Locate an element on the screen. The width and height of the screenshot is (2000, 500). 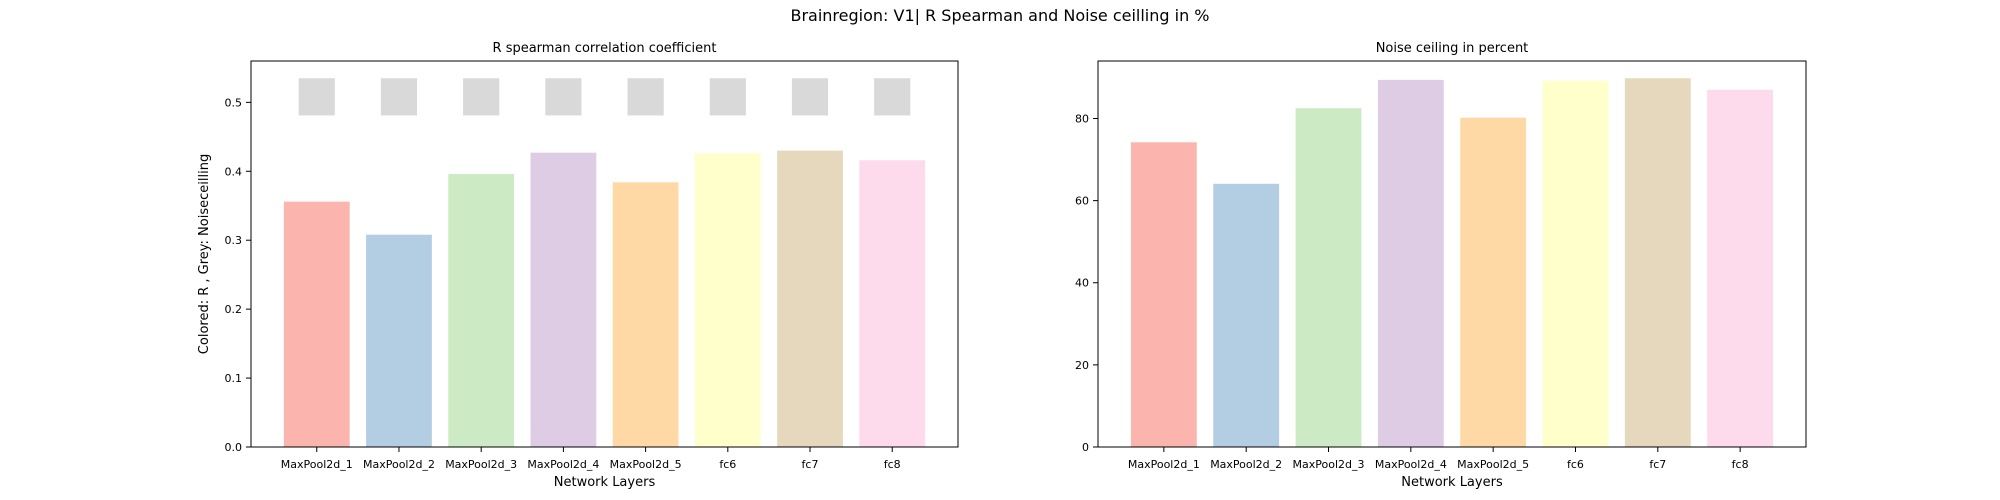
y-tick-label: 0.5 is located at coordinates (234, 102).